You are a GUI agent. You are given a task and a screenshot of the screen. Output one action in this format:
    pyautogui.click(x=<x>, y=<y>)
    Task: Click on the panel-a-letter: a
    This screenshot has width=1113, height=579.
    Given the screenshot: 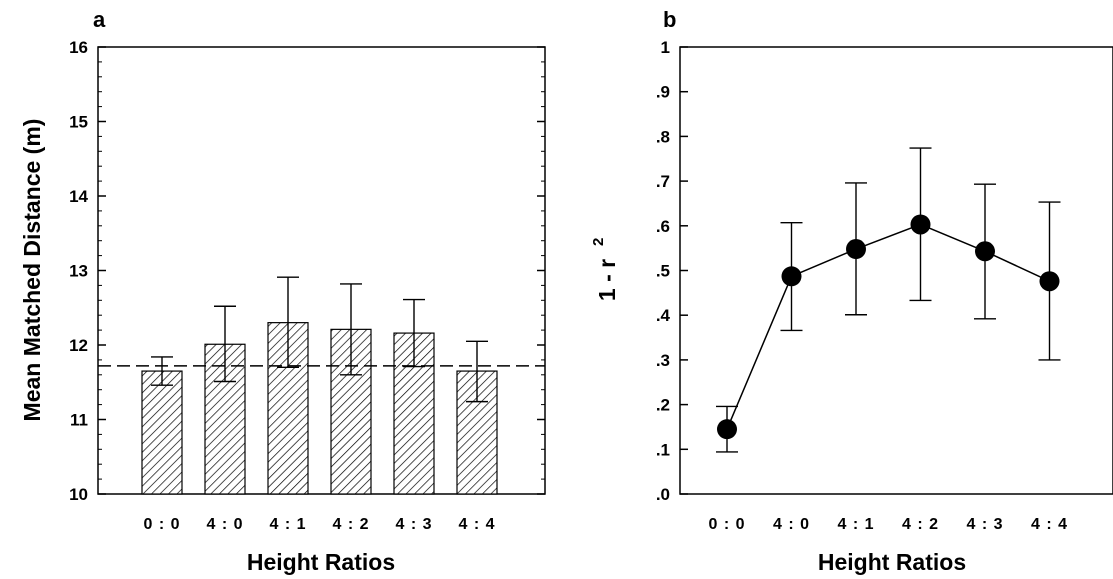 What is the action you would take?
    pyautogui.click(x=99, y=19)
    